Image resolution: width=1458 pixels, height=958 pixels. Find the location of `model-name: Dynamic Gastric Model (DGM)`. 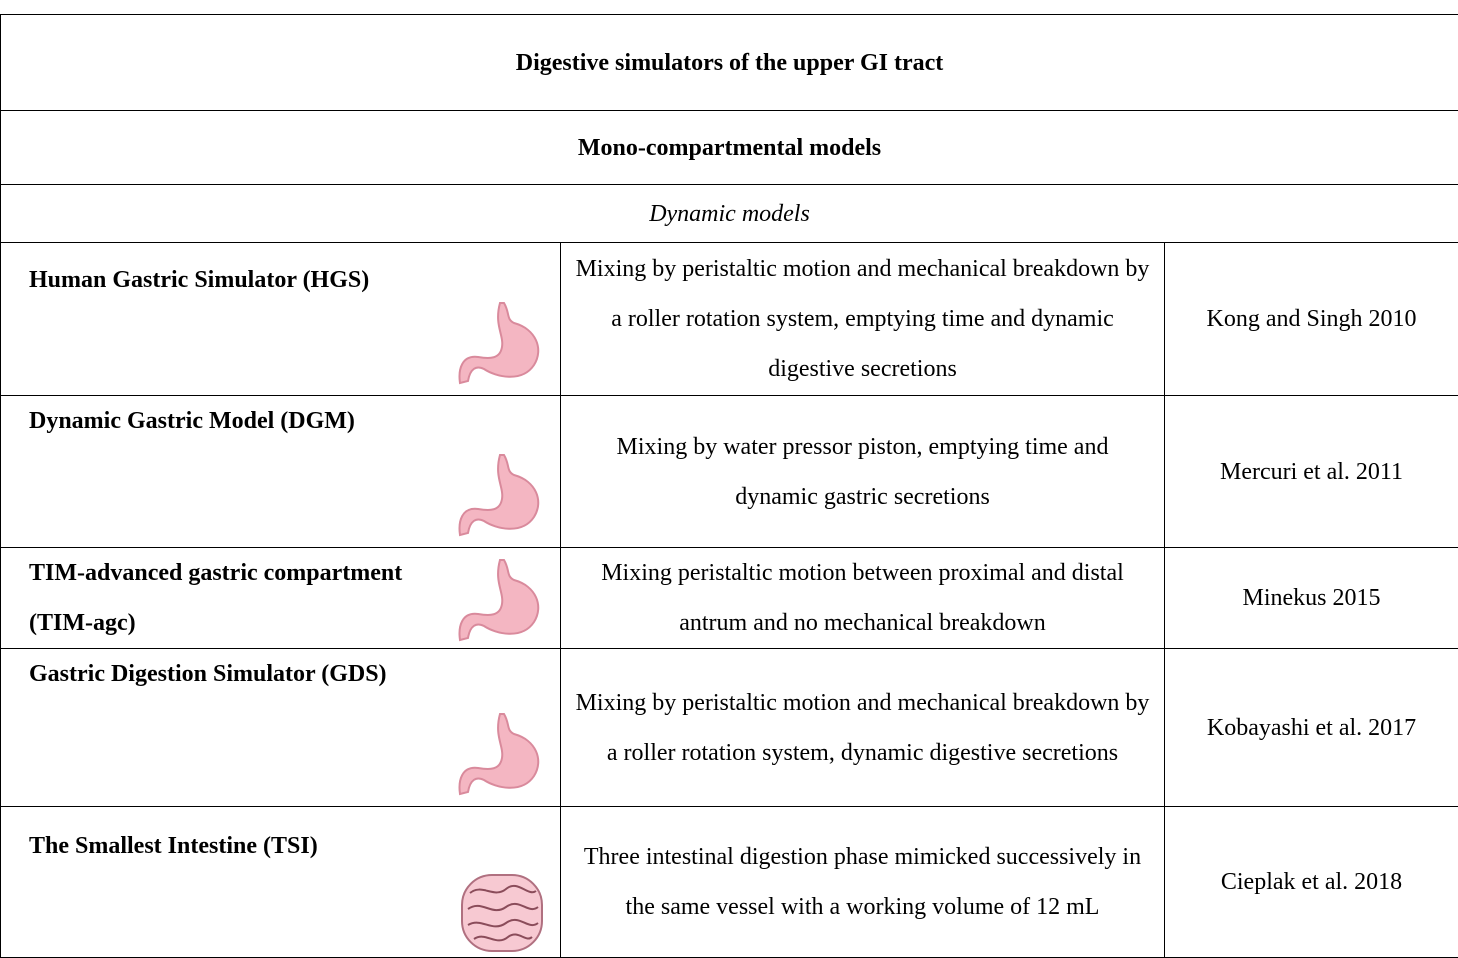

model-name: Dynamic Gastric Model (DGM) is located at coordinates (280, 421).